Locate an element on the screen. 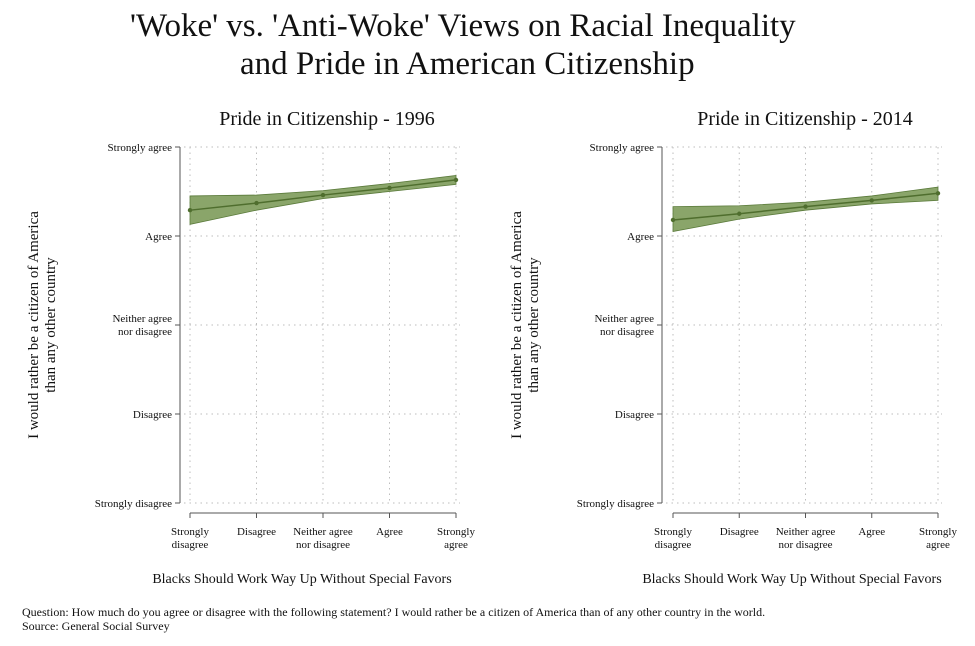 The image size is (975, 646). panel-title: Pride in Citizenship - 1996 is located at coordinates (327, 119).